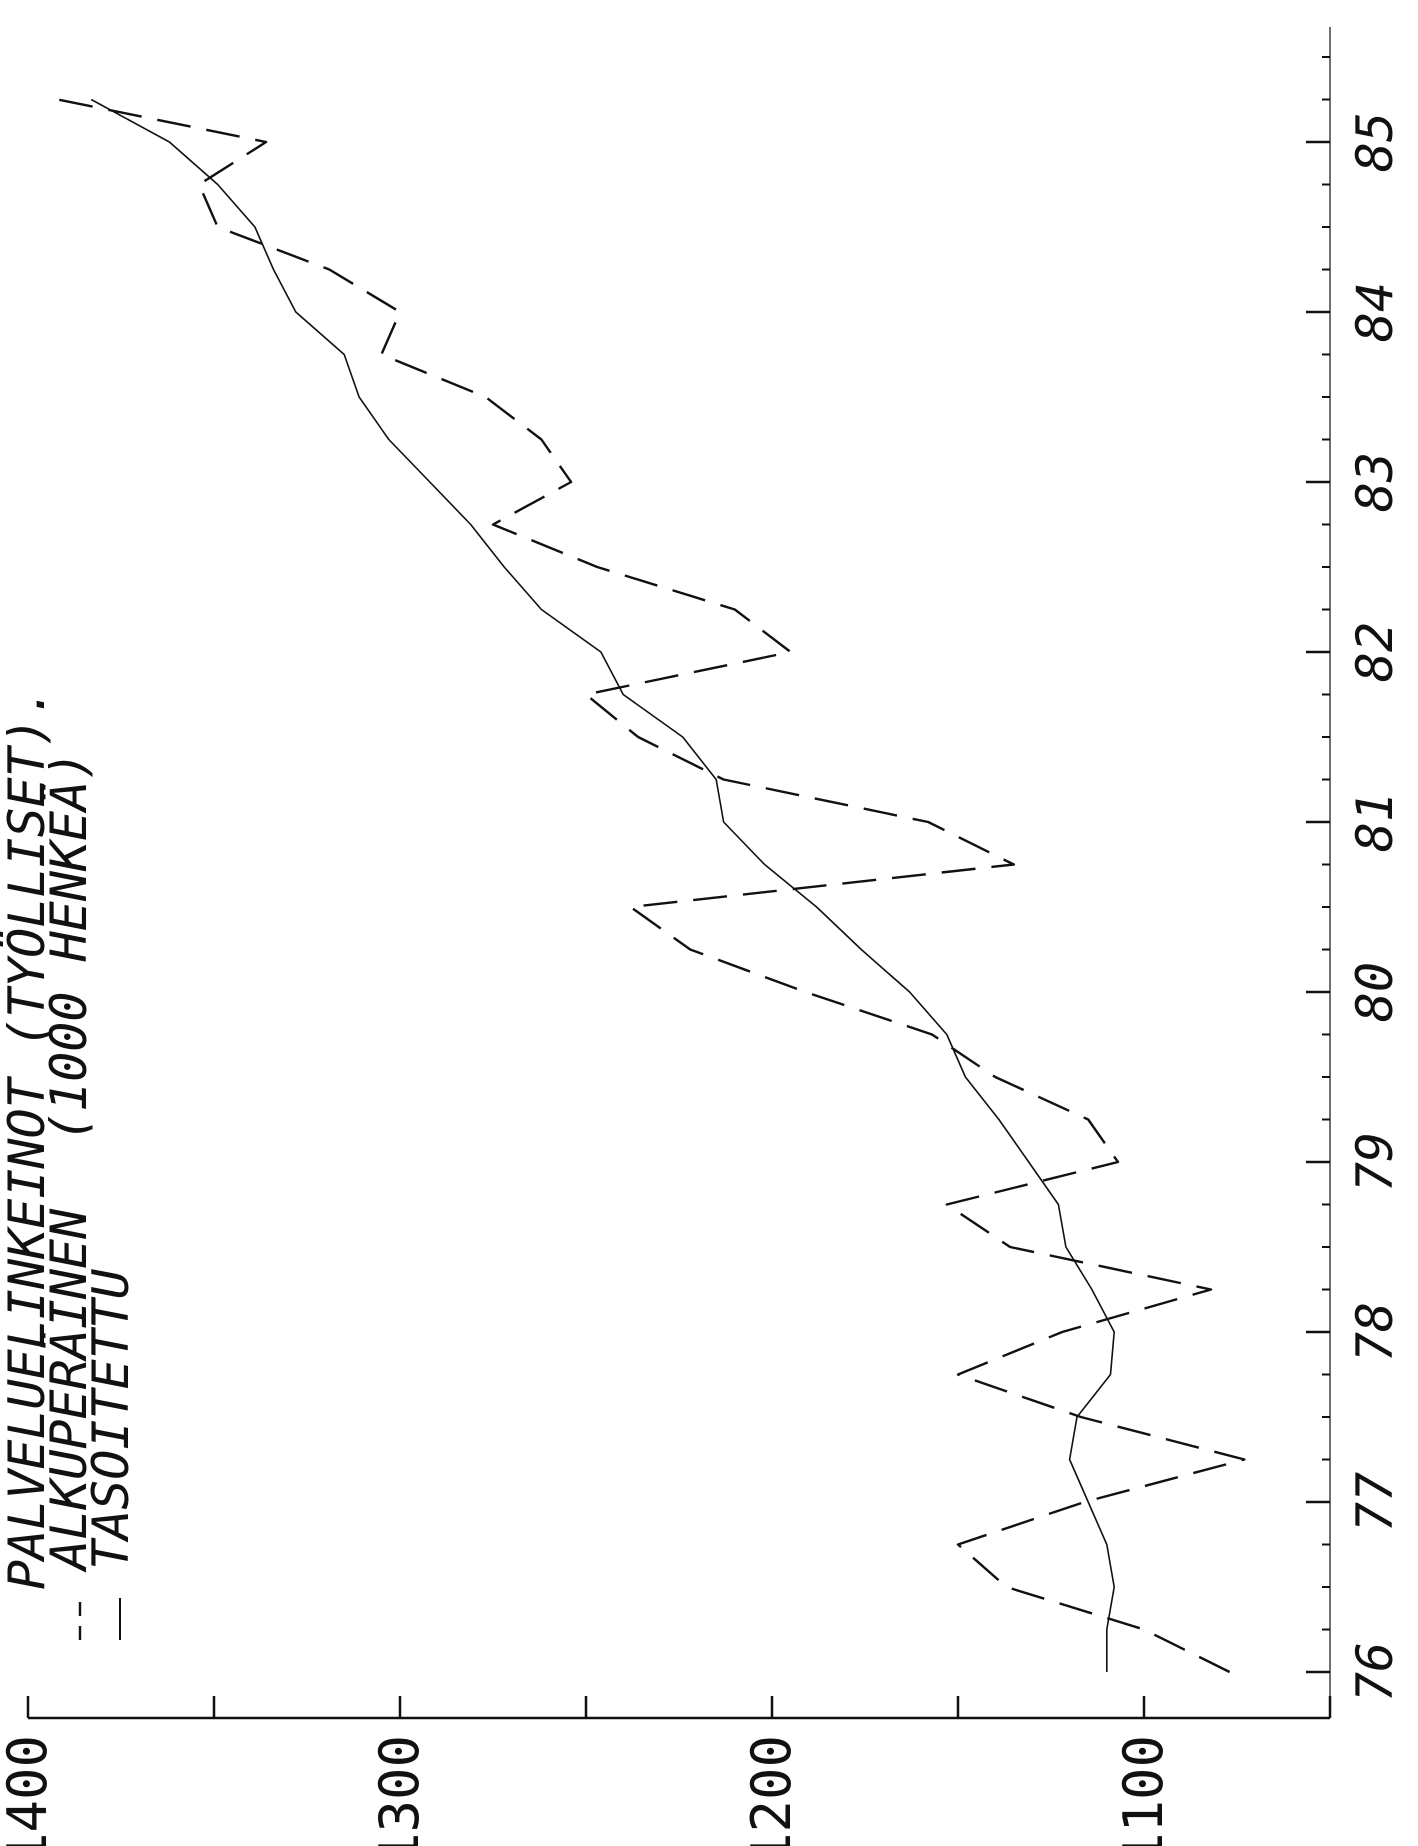 This screenshot has height=1846, width=1418. What do you see at coordinates (29, 1790) in the screenshot?
I see `value-tick-label: 1400` at bounding box center [29, 1790].